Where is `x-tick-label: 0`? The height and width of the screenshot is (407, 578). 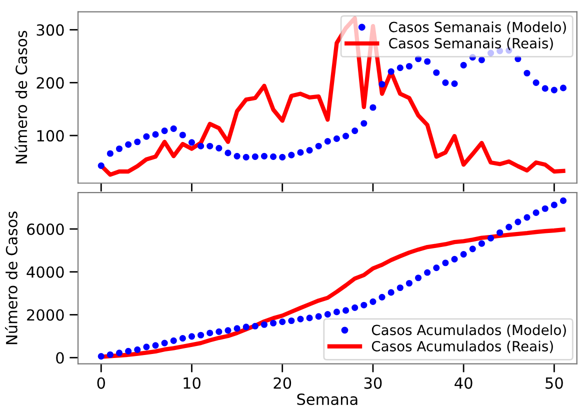 x-tick-label: 0 is located at coordinates (101, 383).